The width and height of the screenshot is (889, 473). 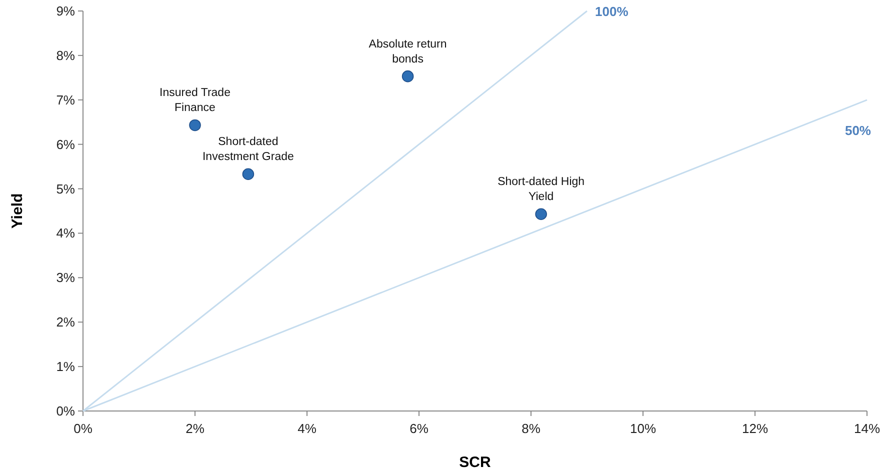 I want to click on y-tick-label: 5%, so click(x=66, y=188).